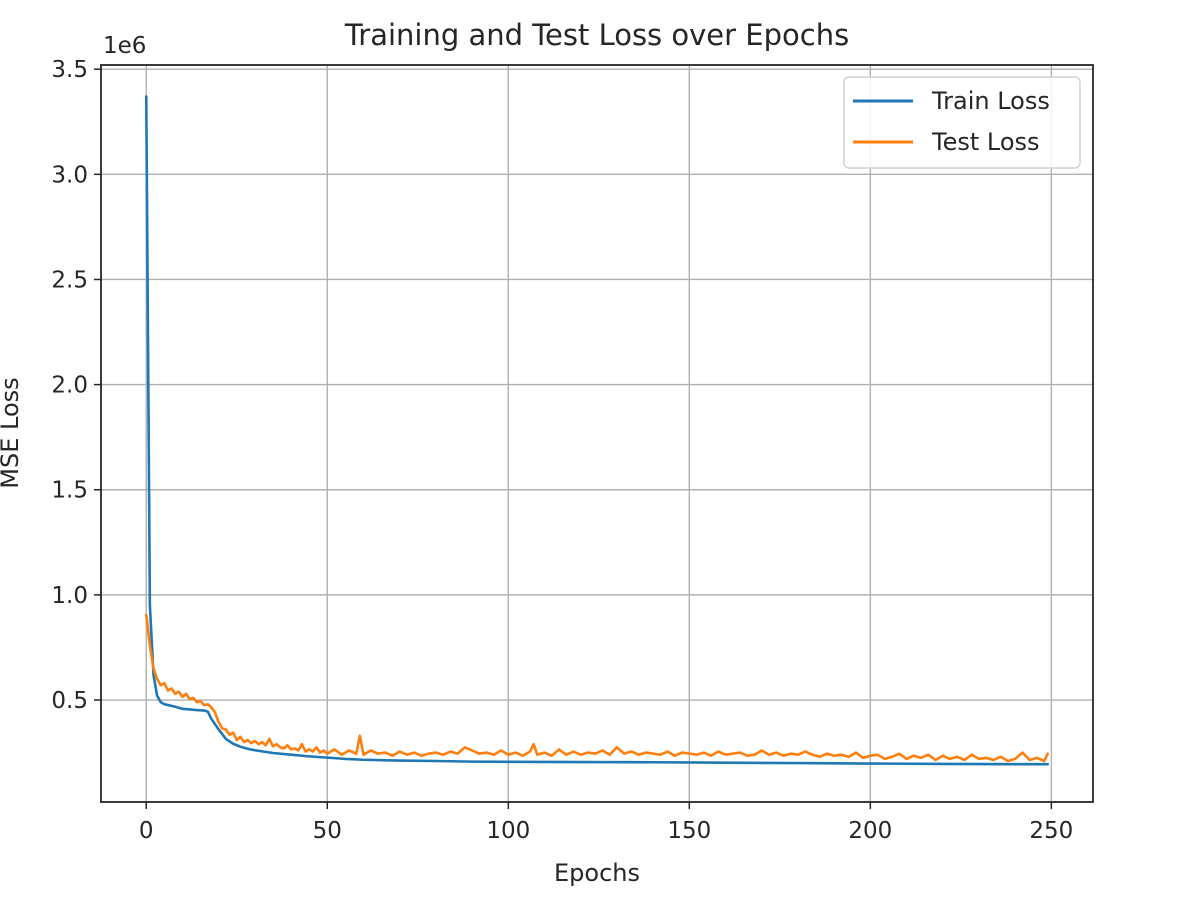  I want to click on y-tick-label: 2.0, so click(69, 386).